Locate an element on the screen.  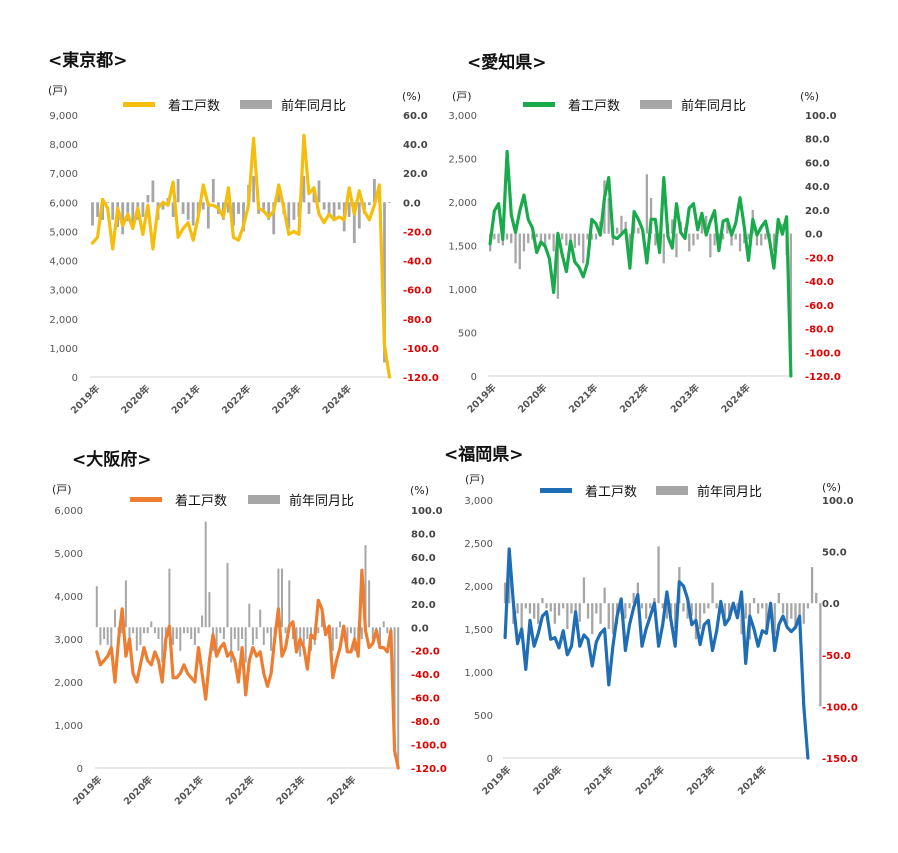
right-tick-label: -100.0 is located at coordinates (429, 746).